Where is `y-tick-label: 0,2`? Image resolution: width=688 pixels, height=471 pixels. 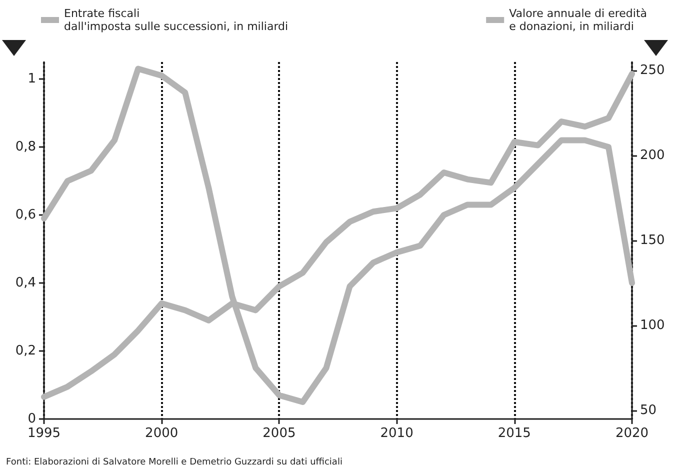
y-tick-label: 0,2 is located at coordinates (25, 351).